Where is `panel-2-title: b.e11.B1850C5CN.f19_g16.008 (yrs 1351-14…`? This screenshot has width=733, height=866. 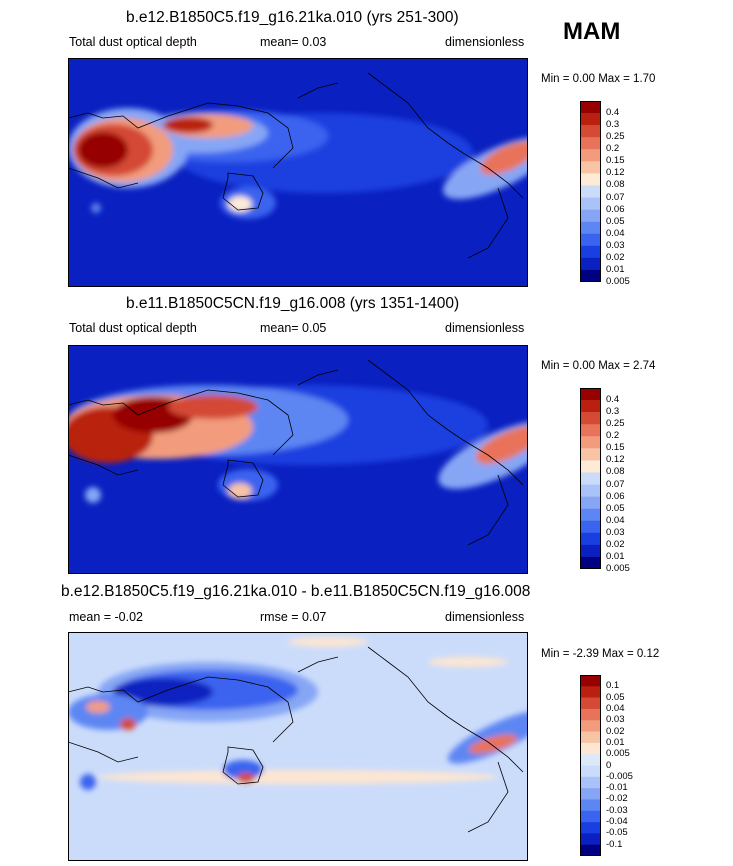 panel-2-title: b.e11.B1850C5CN.f19_g16.008 (yrs 1351-14… is located at coordinates (293, 303).